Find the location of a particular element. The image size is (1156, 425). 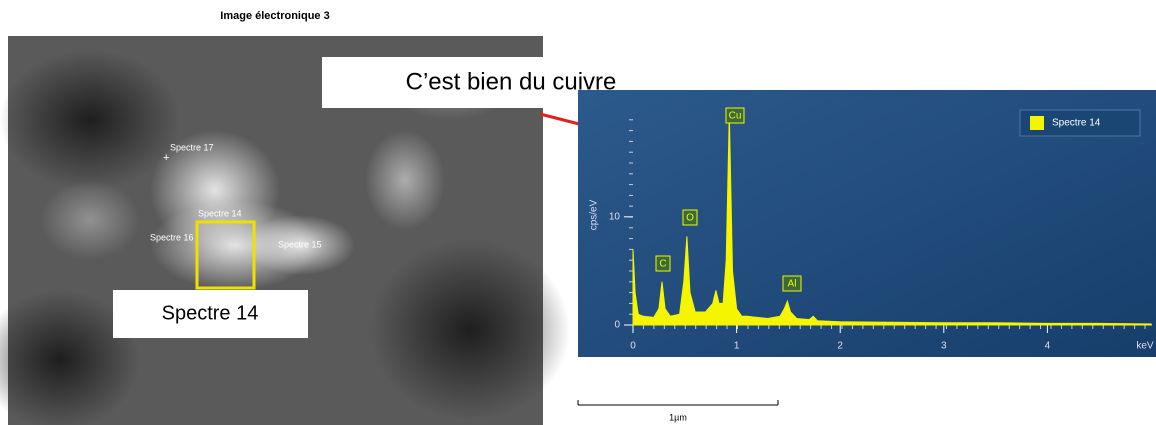

peak-label: Al is located at coordinates (792, 284).